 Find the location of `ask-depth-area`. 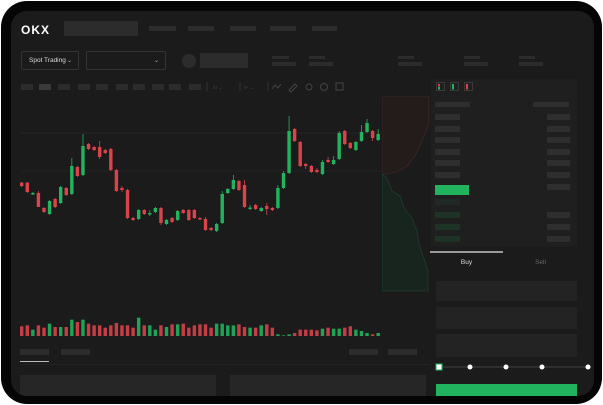

ask-depth-area is located at coordinates (406, 135).